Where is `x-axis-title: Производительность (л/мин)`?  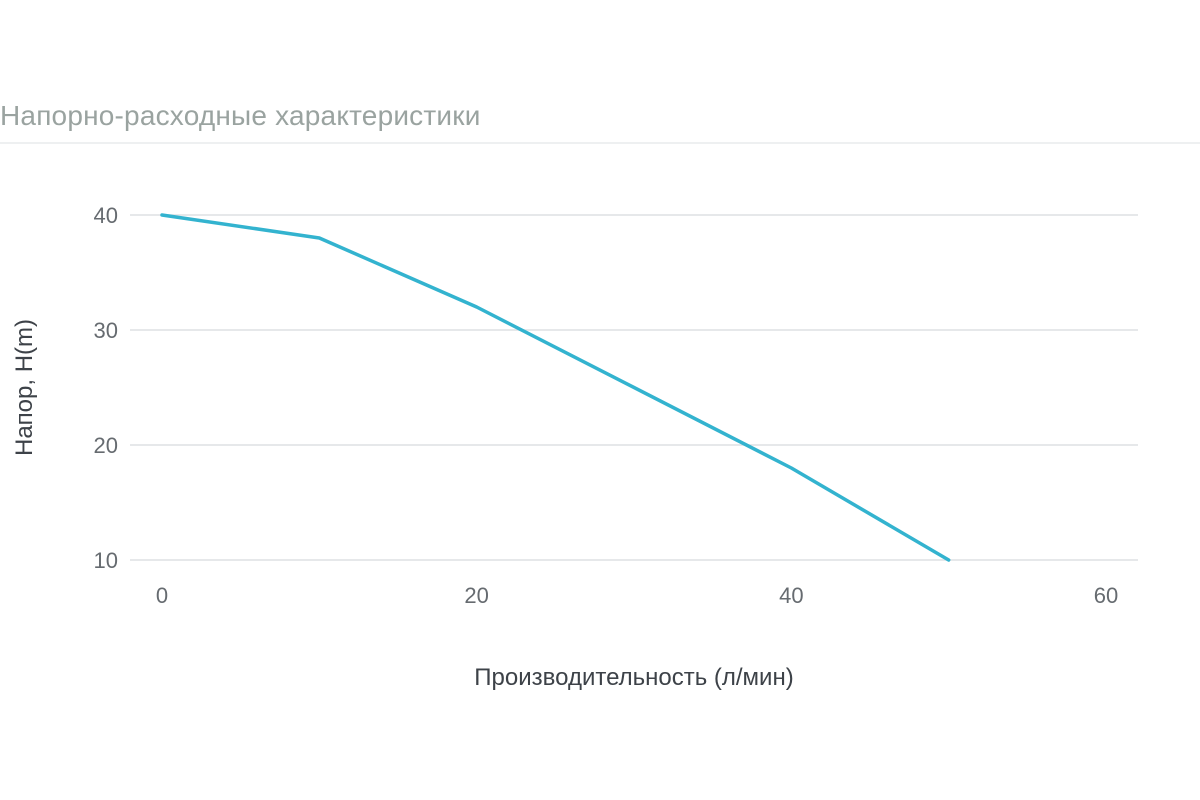 x-axis-title: Производительность (л/мин) is located at coordinates (633, 677).